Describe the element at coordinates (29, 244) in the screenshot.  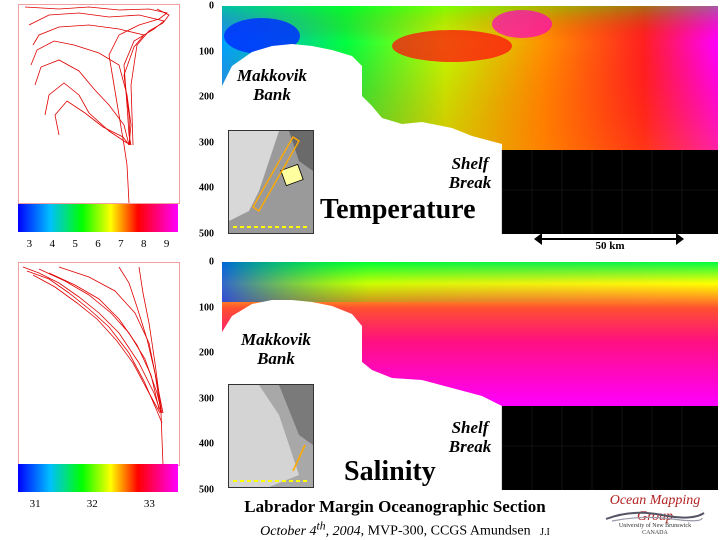
I see `colorbar-tick-label: 3` at that location.